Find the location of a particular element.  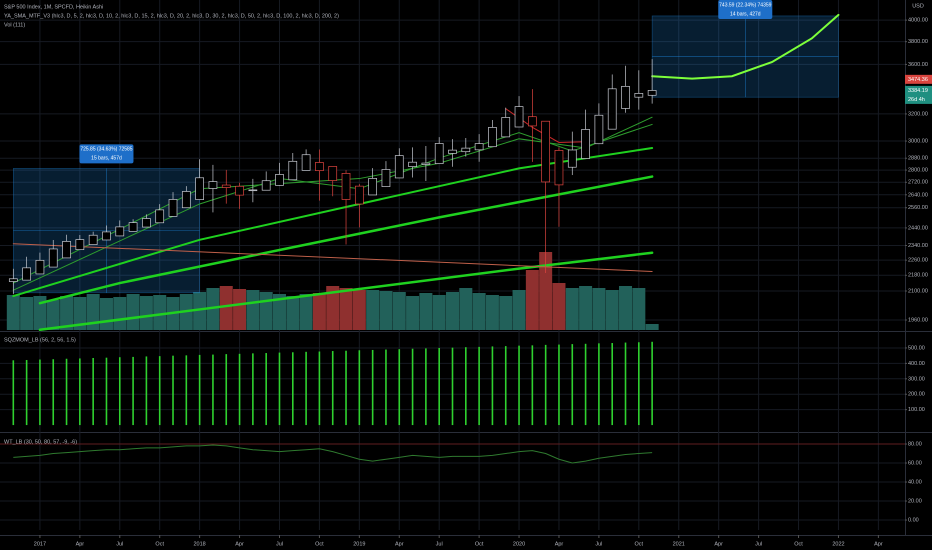

y-tick-label: 4000.00 is located at coordinates (918, 21).